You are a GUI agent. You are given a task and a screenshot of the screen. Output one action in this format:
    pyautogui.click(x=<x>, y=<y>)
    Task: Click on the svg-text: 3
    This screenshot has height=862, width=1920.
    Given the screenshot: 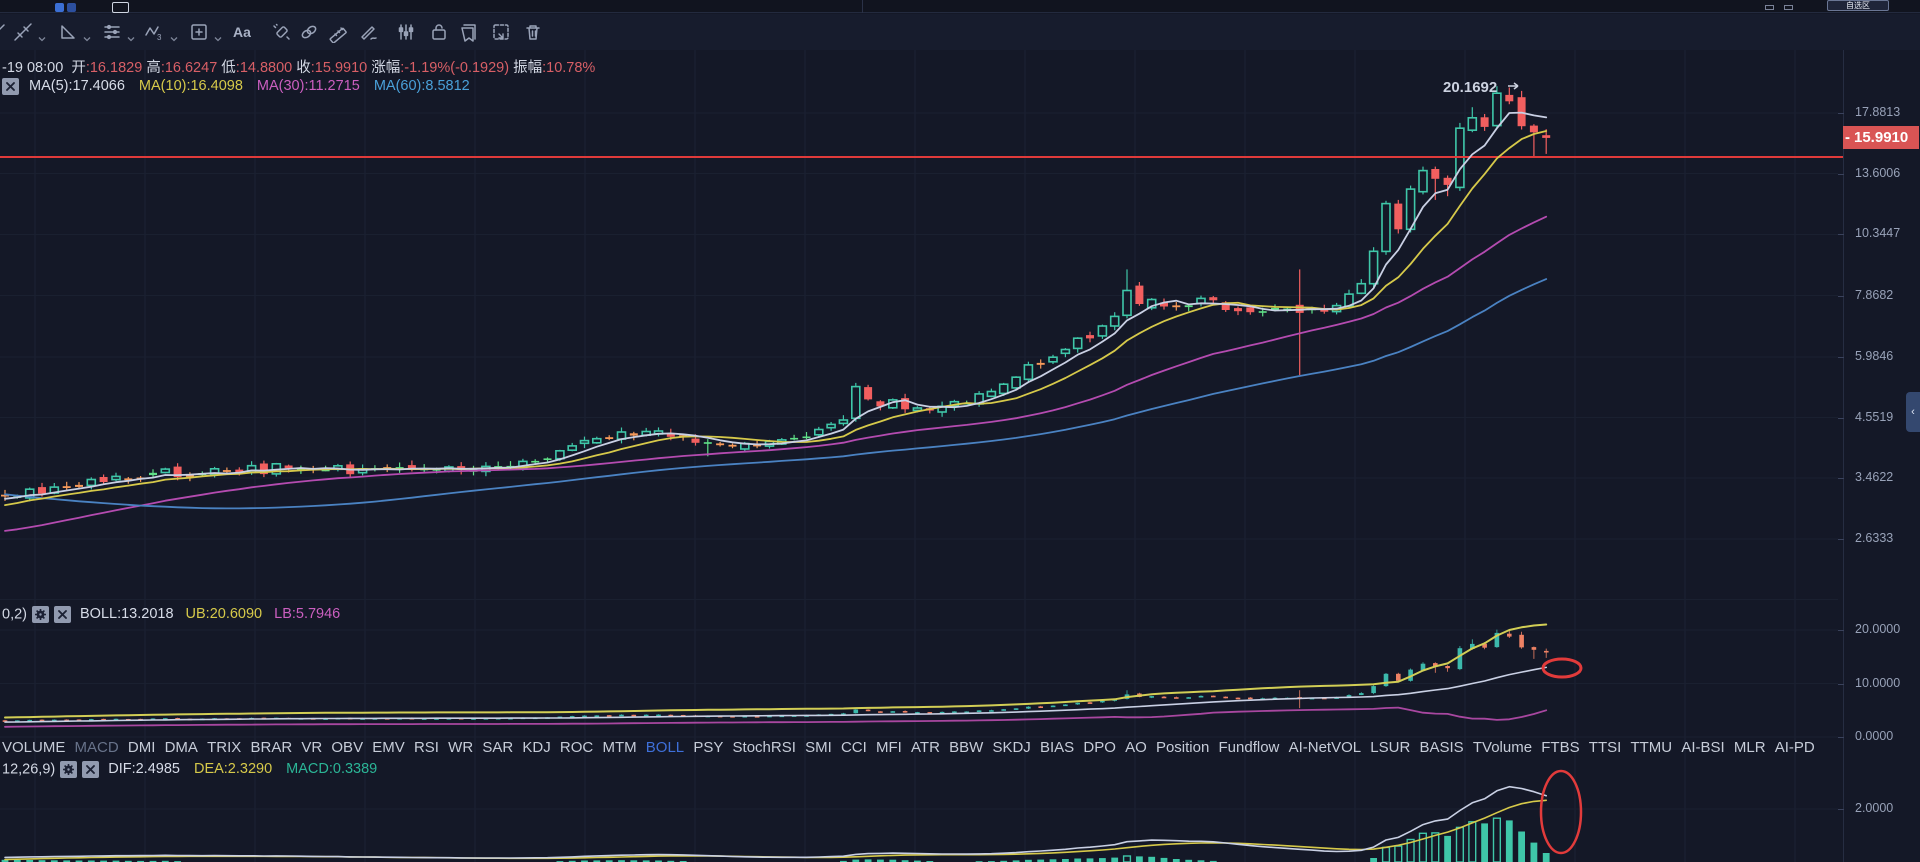 What is the action you would take?
    pyautogui.click(x=159, y=37)
    